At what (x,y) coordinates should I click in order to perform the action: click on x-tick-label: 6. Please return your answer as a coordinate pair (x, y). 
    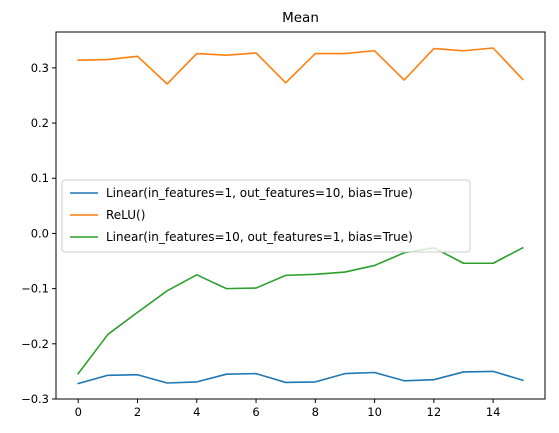
    Looking at the image, I should click on (255, 412).